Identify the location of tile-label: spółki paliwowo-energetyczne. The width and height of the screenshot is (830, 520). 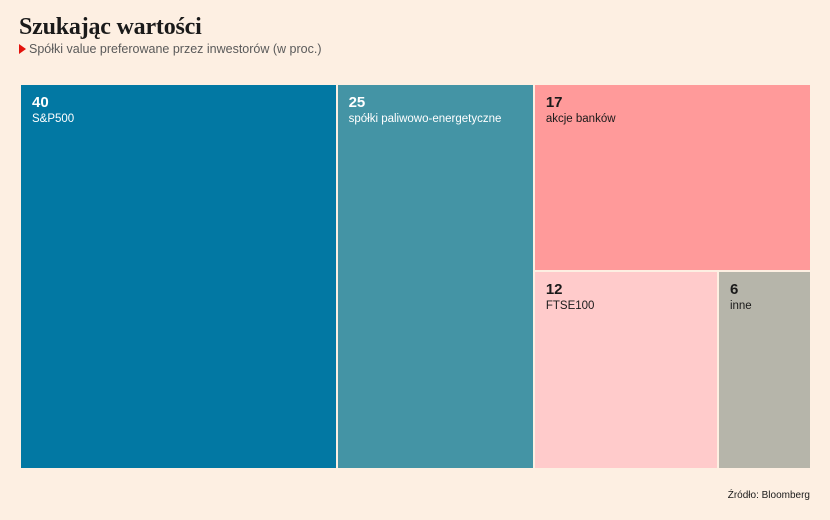
(425, 119).